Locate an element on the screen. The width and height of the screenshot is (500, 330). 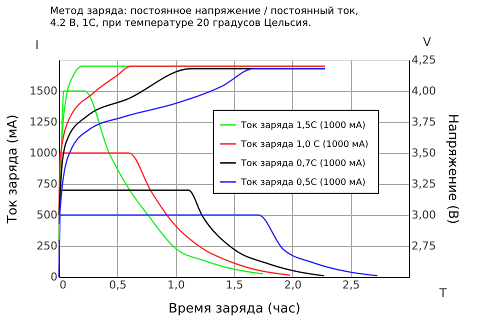
y2-tick-label: 3,00 is located at coordinates (424, 215).